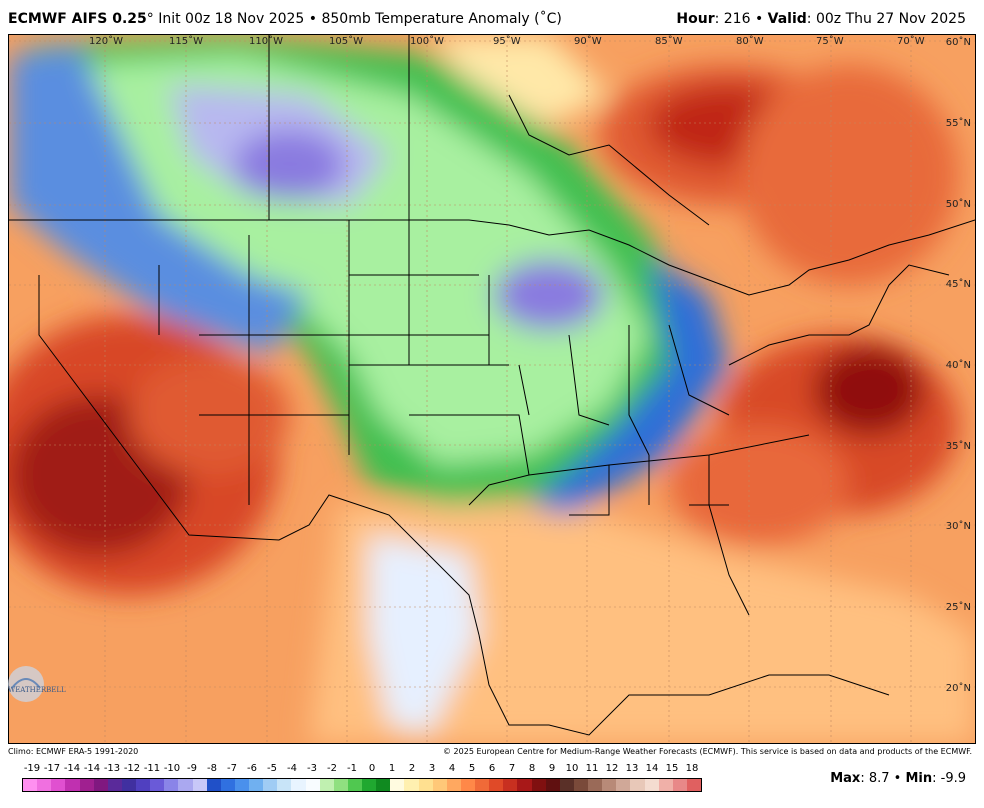 The height and width of the screenshot is (808, 984). Describe the element at coordinates (787, 19) in the screenshot. I see `valid-label: Valid` at that location.